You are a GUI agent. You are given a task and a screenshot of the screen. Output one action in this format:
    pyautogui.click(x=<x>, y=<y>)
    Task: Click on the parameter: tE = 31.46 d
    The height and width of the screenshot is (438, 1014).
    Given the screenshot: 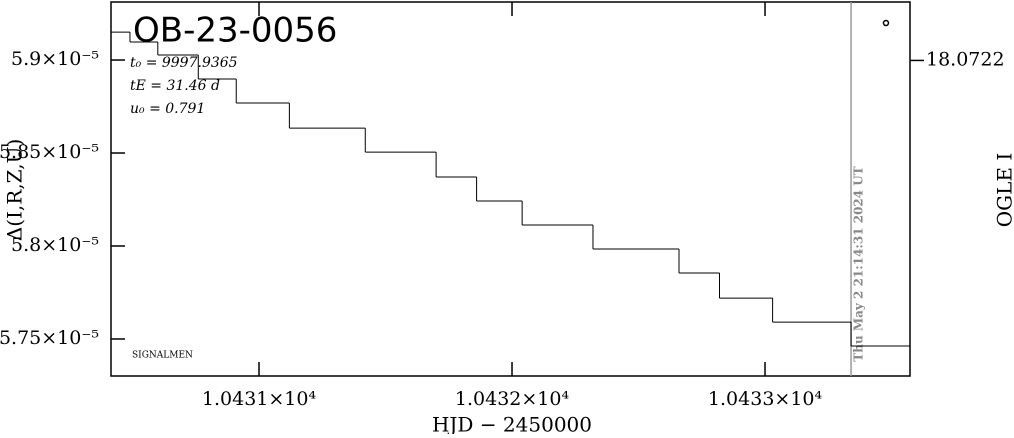 What is the action you would take?
    pyautogui.click(x=175, y=86)
    